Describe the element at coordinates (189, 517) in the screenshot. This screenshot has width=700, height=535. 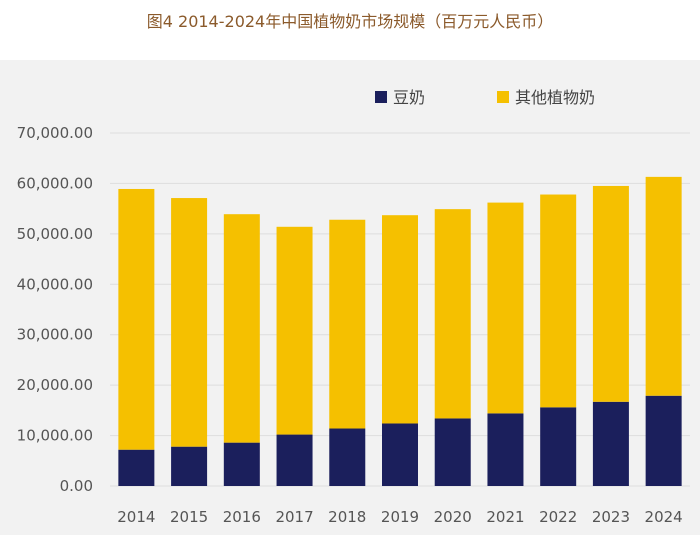
I see `x-tick-label: 2015` at that location.